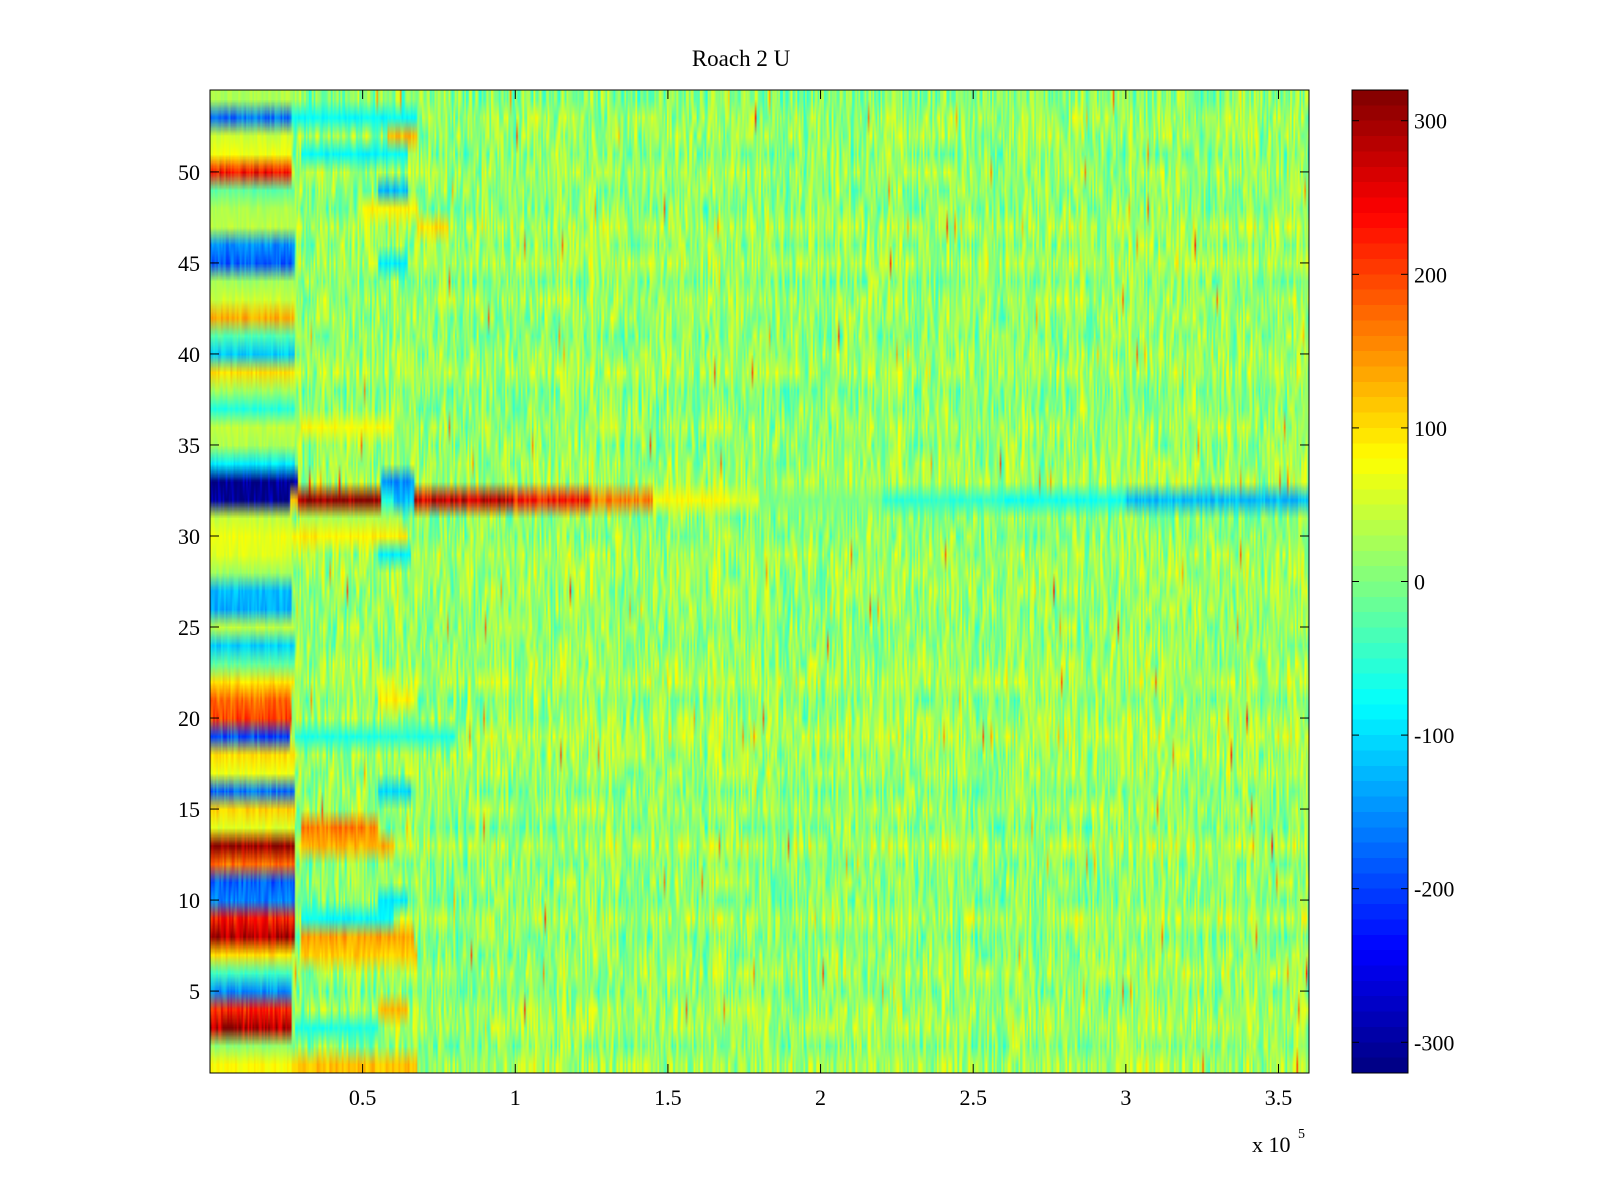 The height and width of the screenshot is (1200, 1600). I want to click on x-exponent-prefix: x 10, so click(1271, 1144).